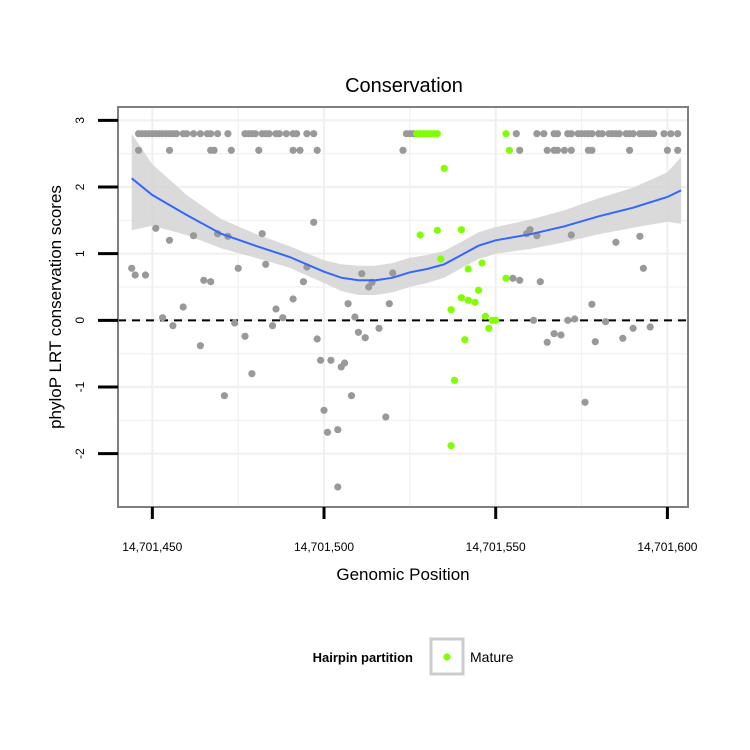 Image resolution: width=750 pixels, height=750 pixels. I want to click on y-tick-label: 1, so click(80, 253).